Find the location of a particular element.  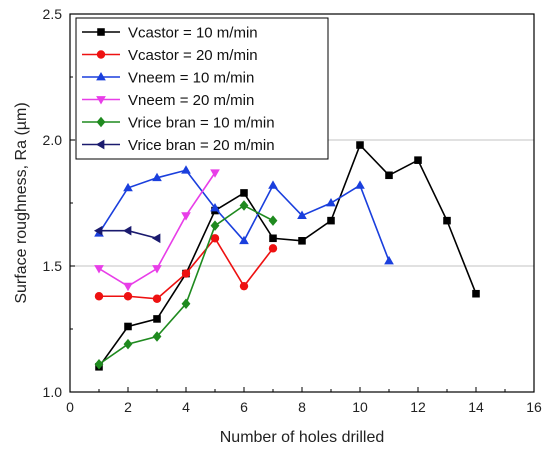

legend-entry: Vcastor = 20 m/min is located at coordinates (170, 55).